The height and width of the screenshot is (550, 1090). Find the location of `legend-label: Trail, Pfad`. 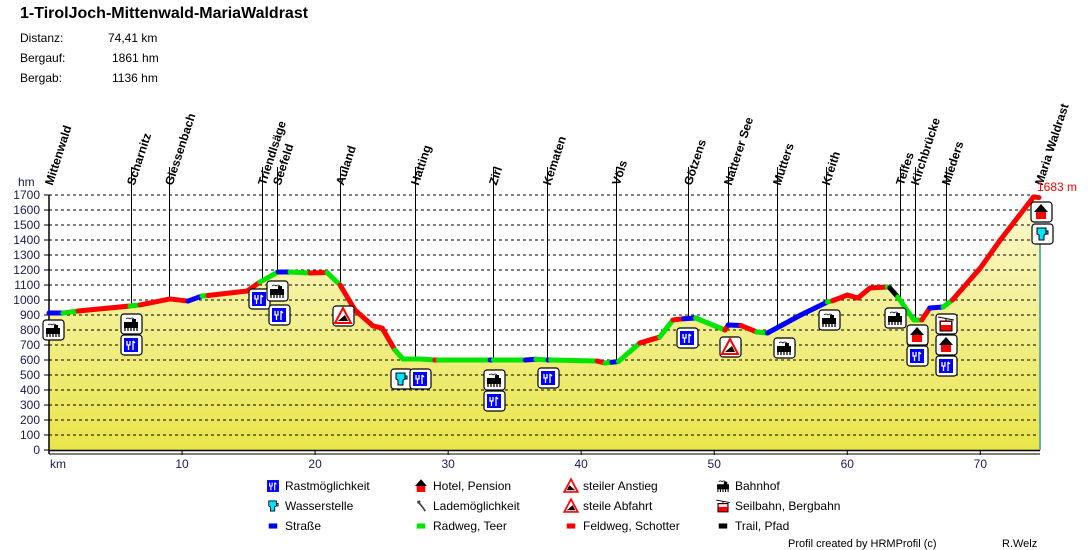

legend-label: Trail, Pfad is located at coordinates (762, 526).